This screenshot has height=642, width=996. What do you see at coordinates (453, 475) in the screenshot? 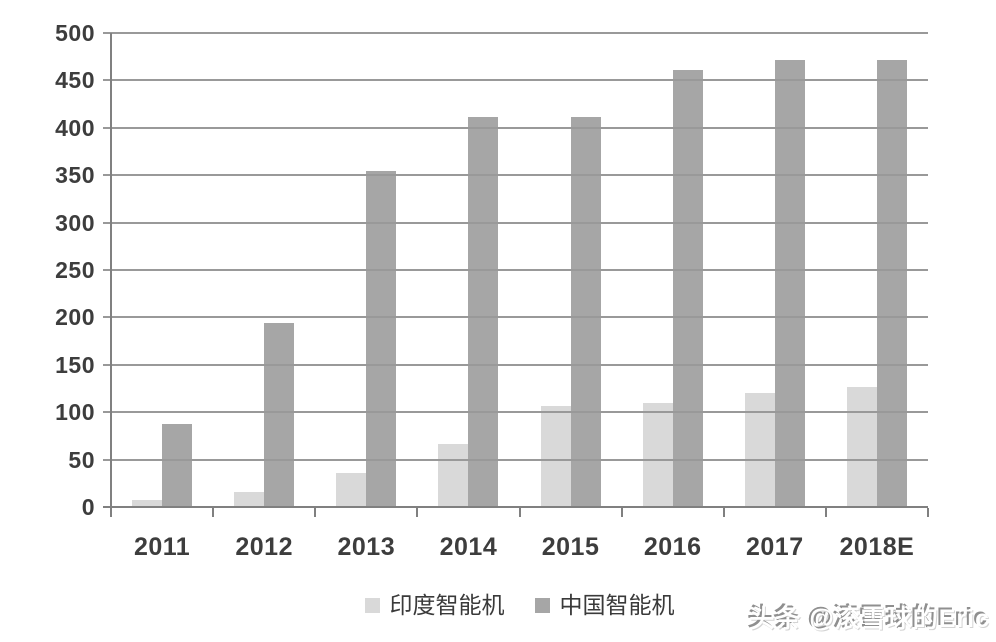
I see `bar-印度智能机-2014` at bounding box center [453, 475].